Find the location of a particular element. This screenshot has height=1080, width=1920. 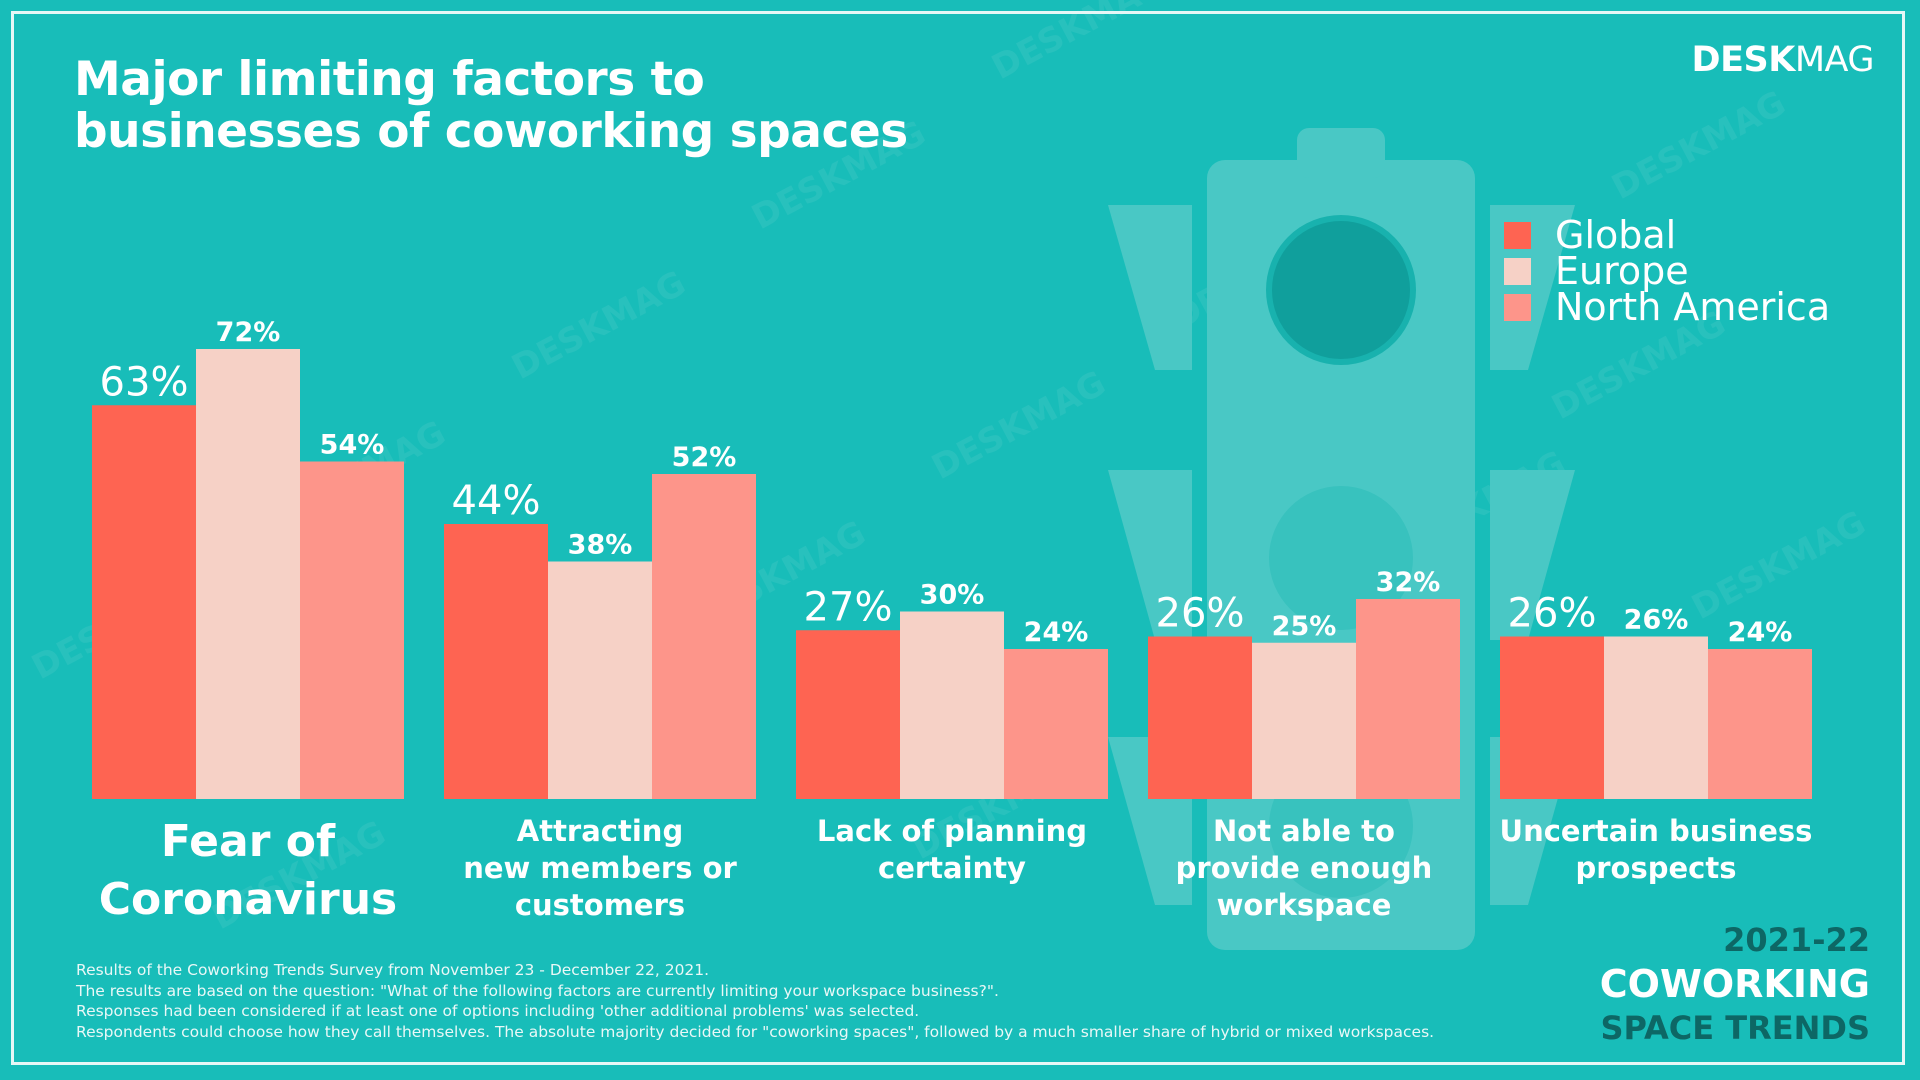

legend-swatch-north-america is located at coordinates (1517, 307).